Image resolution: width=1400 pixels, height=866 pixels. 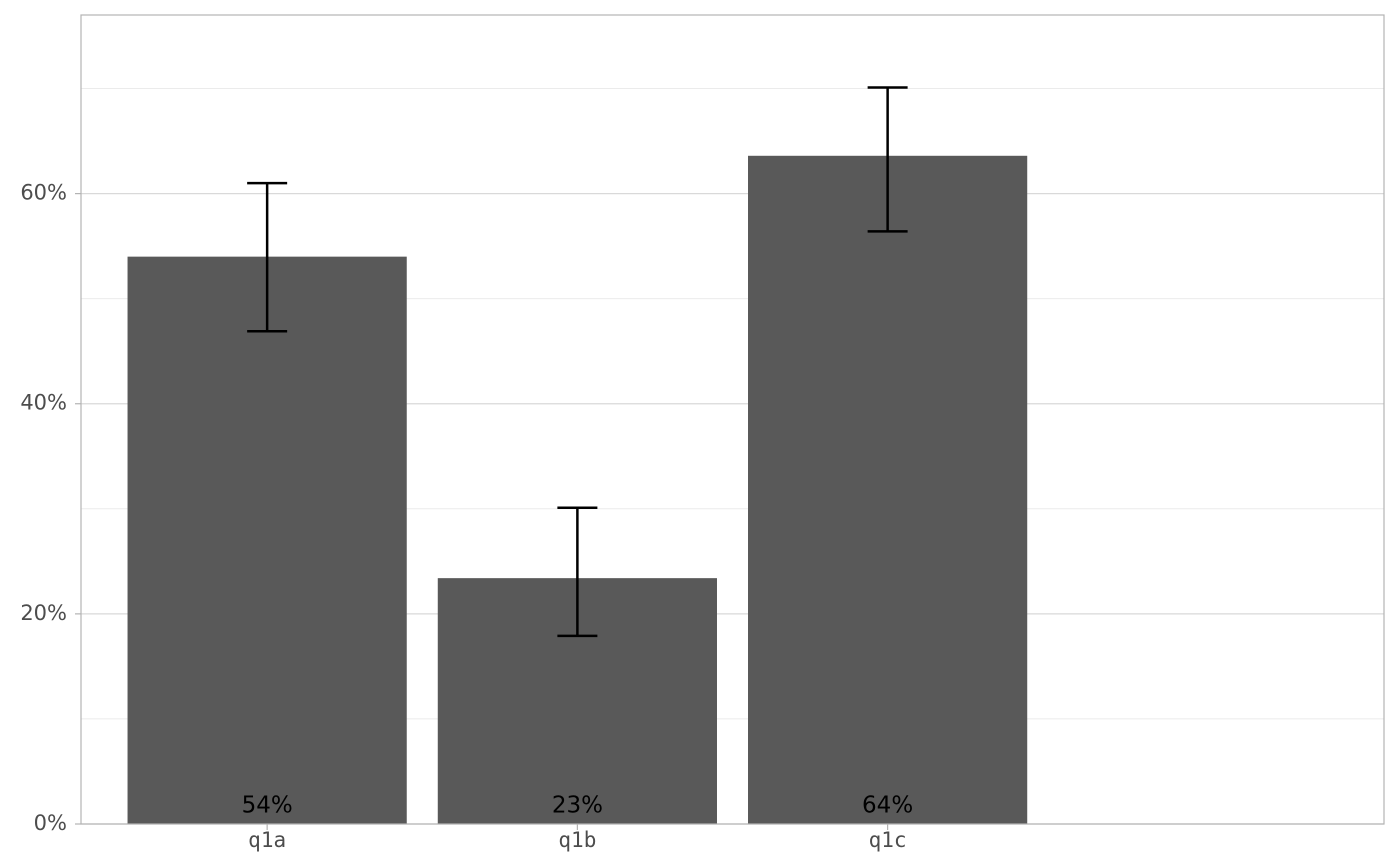 I want to click on y-tick-label: 60%, so click(x=43, y=193).